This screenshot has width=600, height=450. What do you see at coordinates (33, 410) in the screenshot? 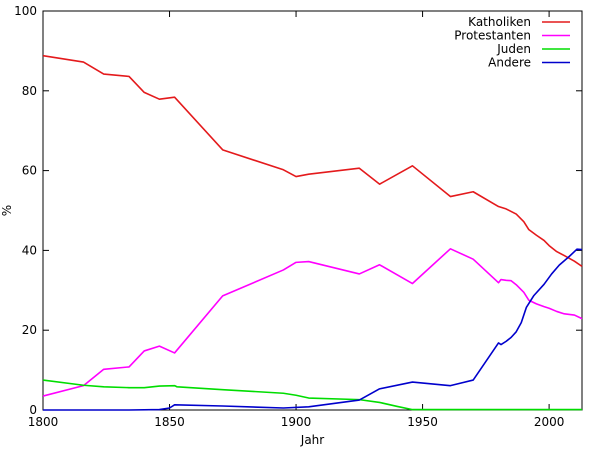
I see `y-tick-label: 0` at bounding box center [33, 410].